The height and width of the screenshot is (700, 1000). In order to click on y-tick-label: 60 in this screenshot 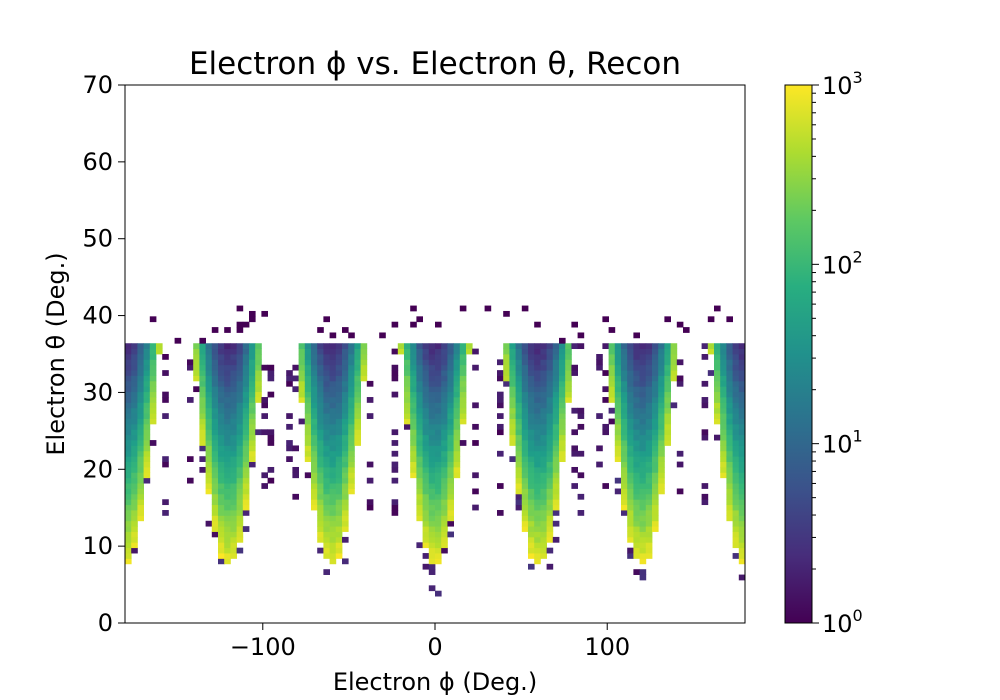, I will do `click(97, 162)`.